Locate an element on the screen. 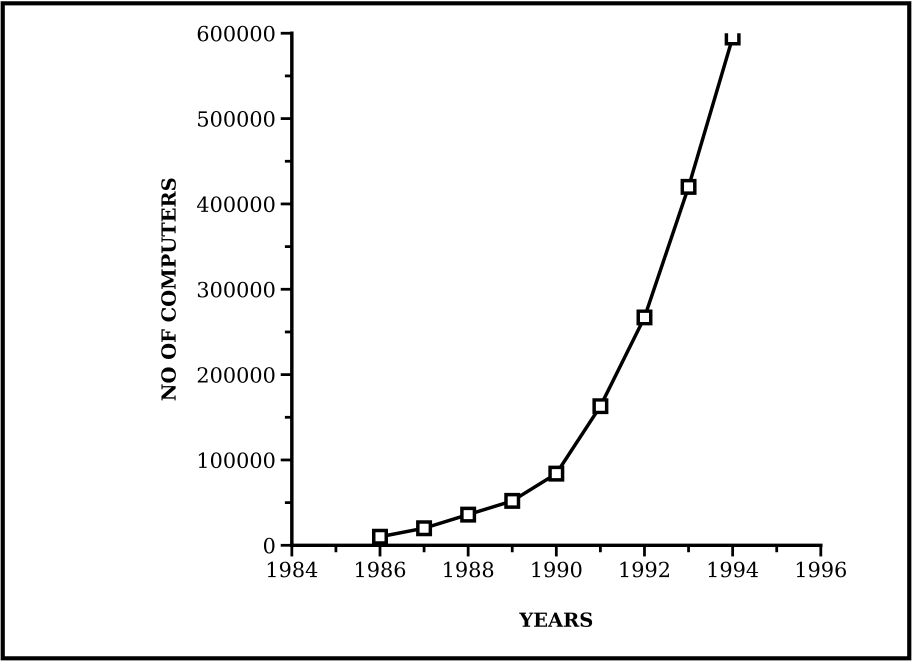 This screenshot has height=665, width=912. x-tick-label: 1984 is located at coordinates (293, 570).